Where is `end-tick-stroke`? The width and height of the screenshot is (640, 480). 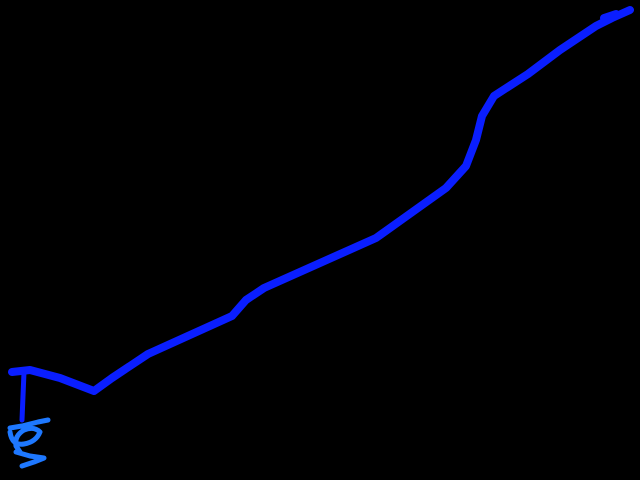
end-tick-stroke is located at coordinates (610, 16).